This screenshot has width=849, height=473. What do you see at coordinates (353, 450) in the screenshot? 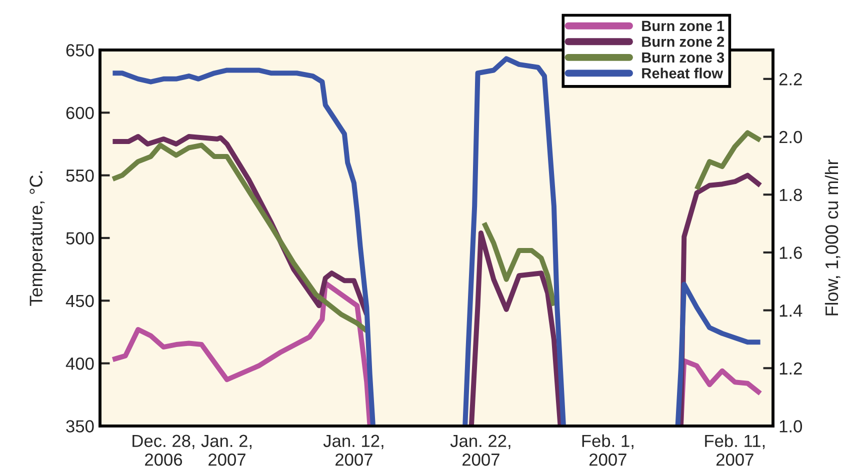
I see `x-tick-label: Jan. 12, 2007` at bounding box center [353, 450].